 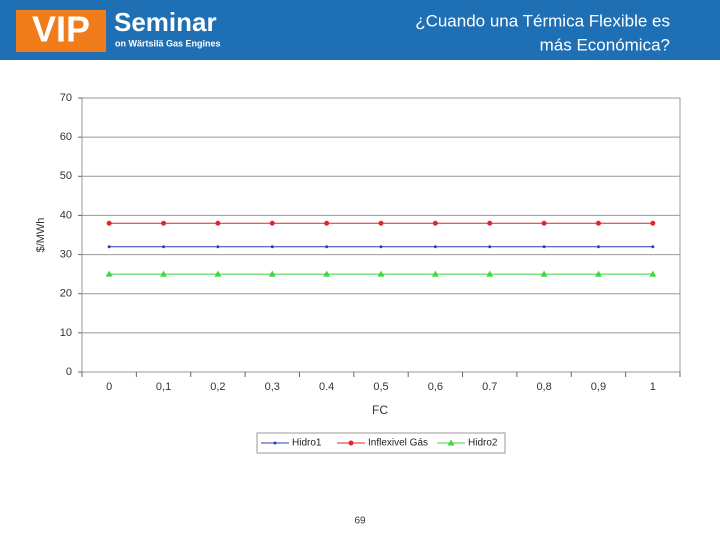 What do you see at coordinates (360, 30) in the screenshot?
I see `header-bar` at bounding box center [360, 30].